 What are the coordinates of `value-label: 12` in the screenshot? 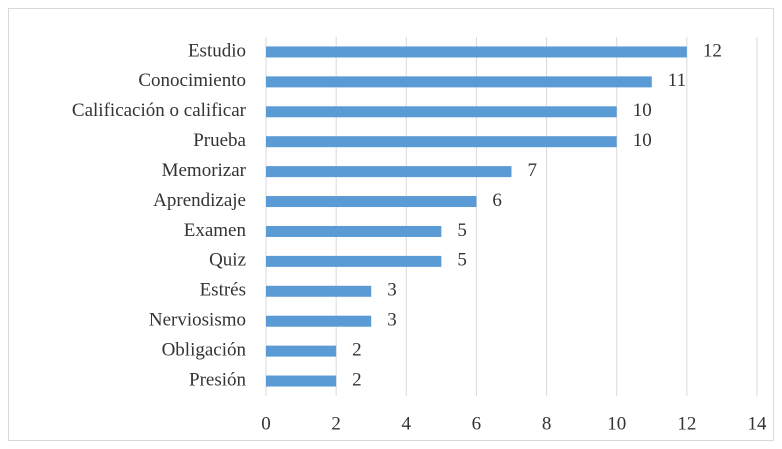 It's located at (712, 50).